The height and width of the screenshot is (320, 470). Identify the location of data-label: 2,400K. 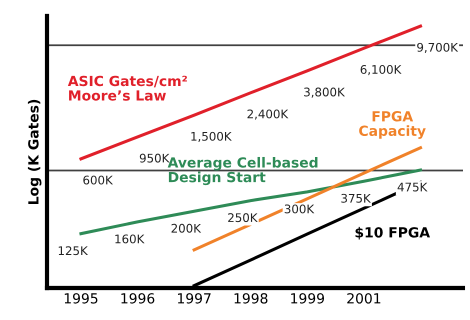
(267, 114).